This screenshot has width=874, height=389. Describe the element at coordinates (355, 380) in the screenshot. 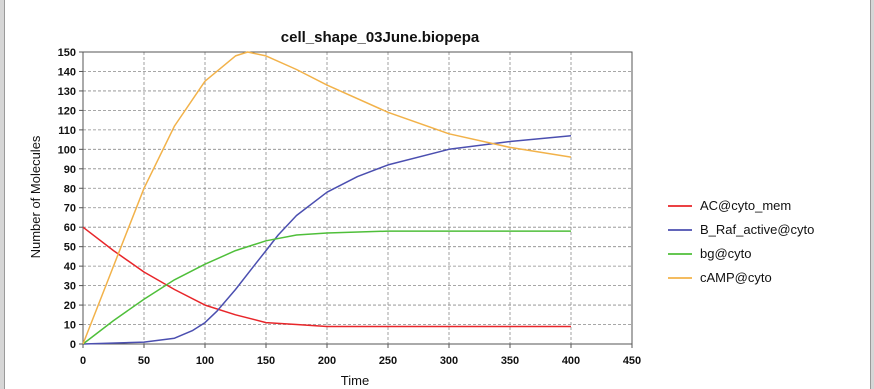

I see `x-axis-label: Time` at that location.